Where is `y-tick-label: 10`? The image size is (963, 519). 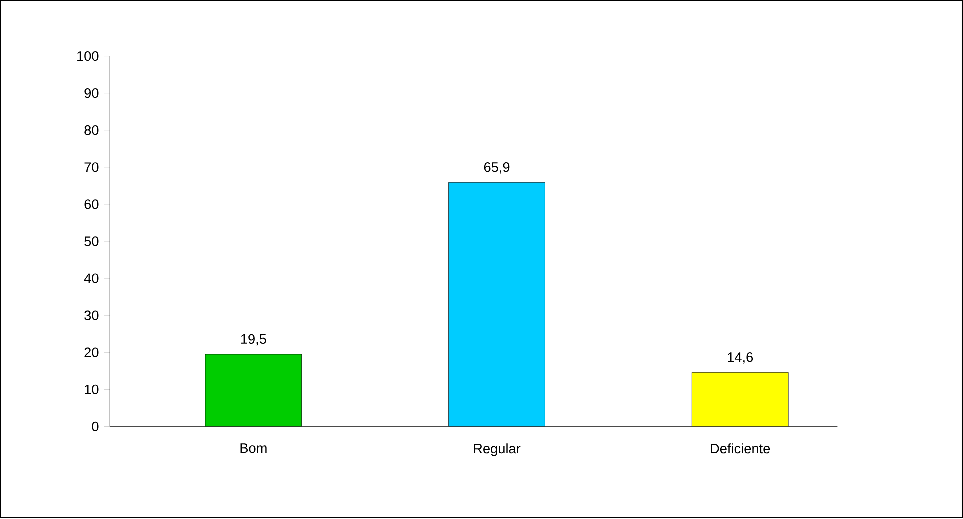 y-tick-label: 10 is located at coordinates (92, 390).